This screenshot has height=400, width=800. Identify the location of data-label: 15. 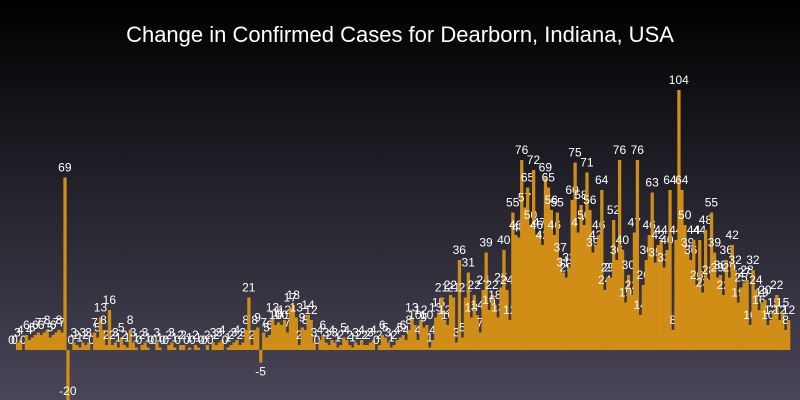
(783, 303).